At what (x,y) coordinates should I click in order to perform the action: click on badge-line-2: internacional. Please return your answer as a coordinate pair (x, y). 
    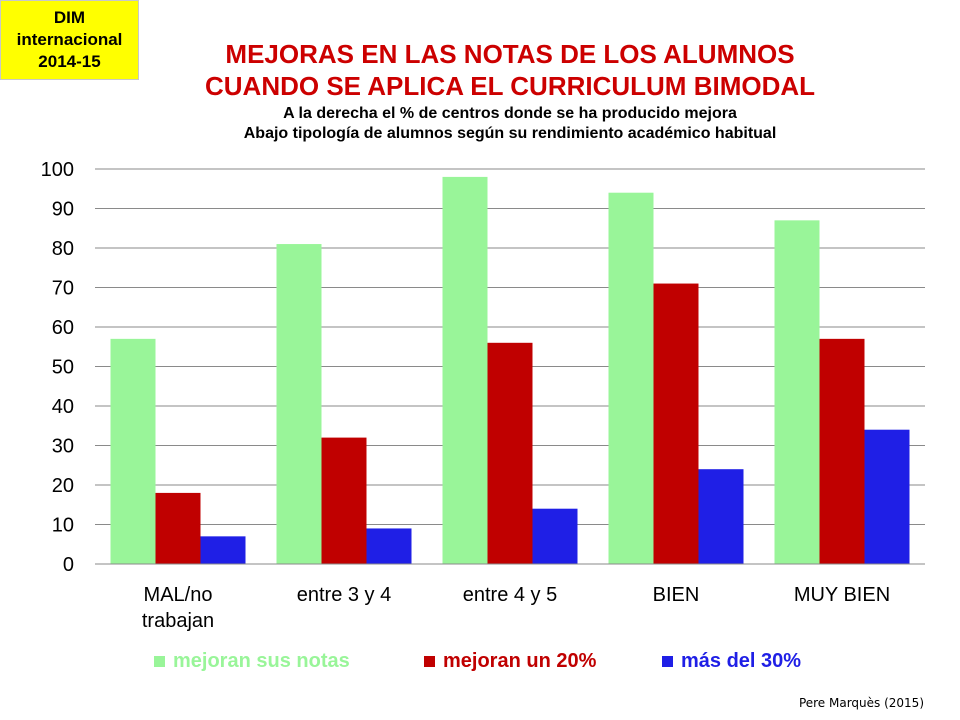
    Looking at the image, I should click on (69, 39).